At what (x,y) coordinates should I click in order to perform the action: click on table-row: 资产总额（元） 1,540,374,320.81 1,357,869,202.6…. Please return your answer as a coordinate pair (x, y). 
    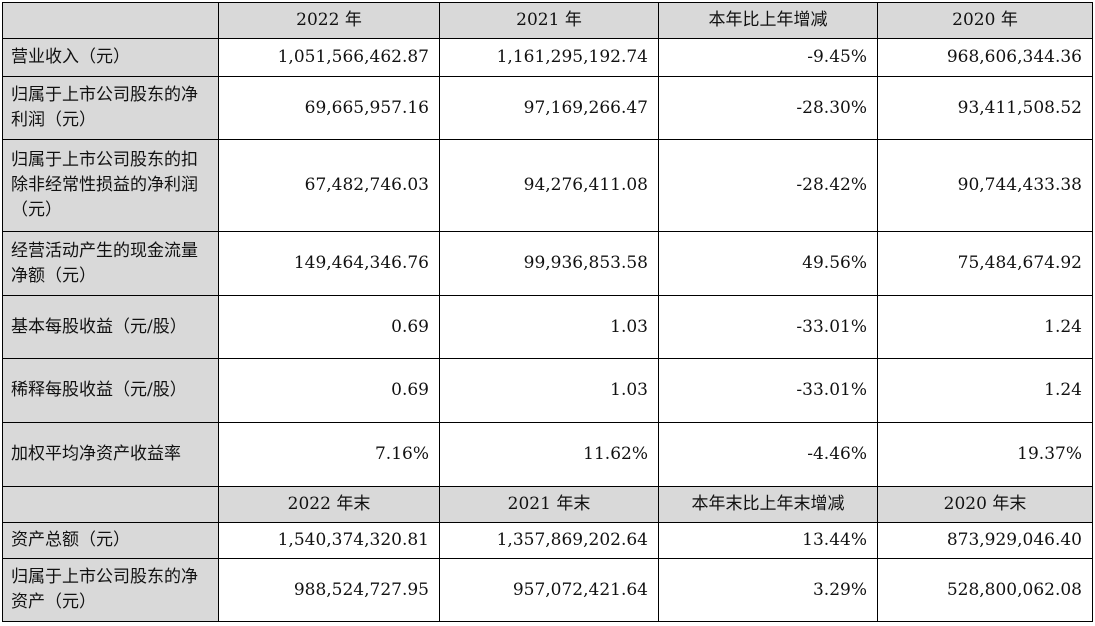
    Looking at the image, I should click on (547, 540).